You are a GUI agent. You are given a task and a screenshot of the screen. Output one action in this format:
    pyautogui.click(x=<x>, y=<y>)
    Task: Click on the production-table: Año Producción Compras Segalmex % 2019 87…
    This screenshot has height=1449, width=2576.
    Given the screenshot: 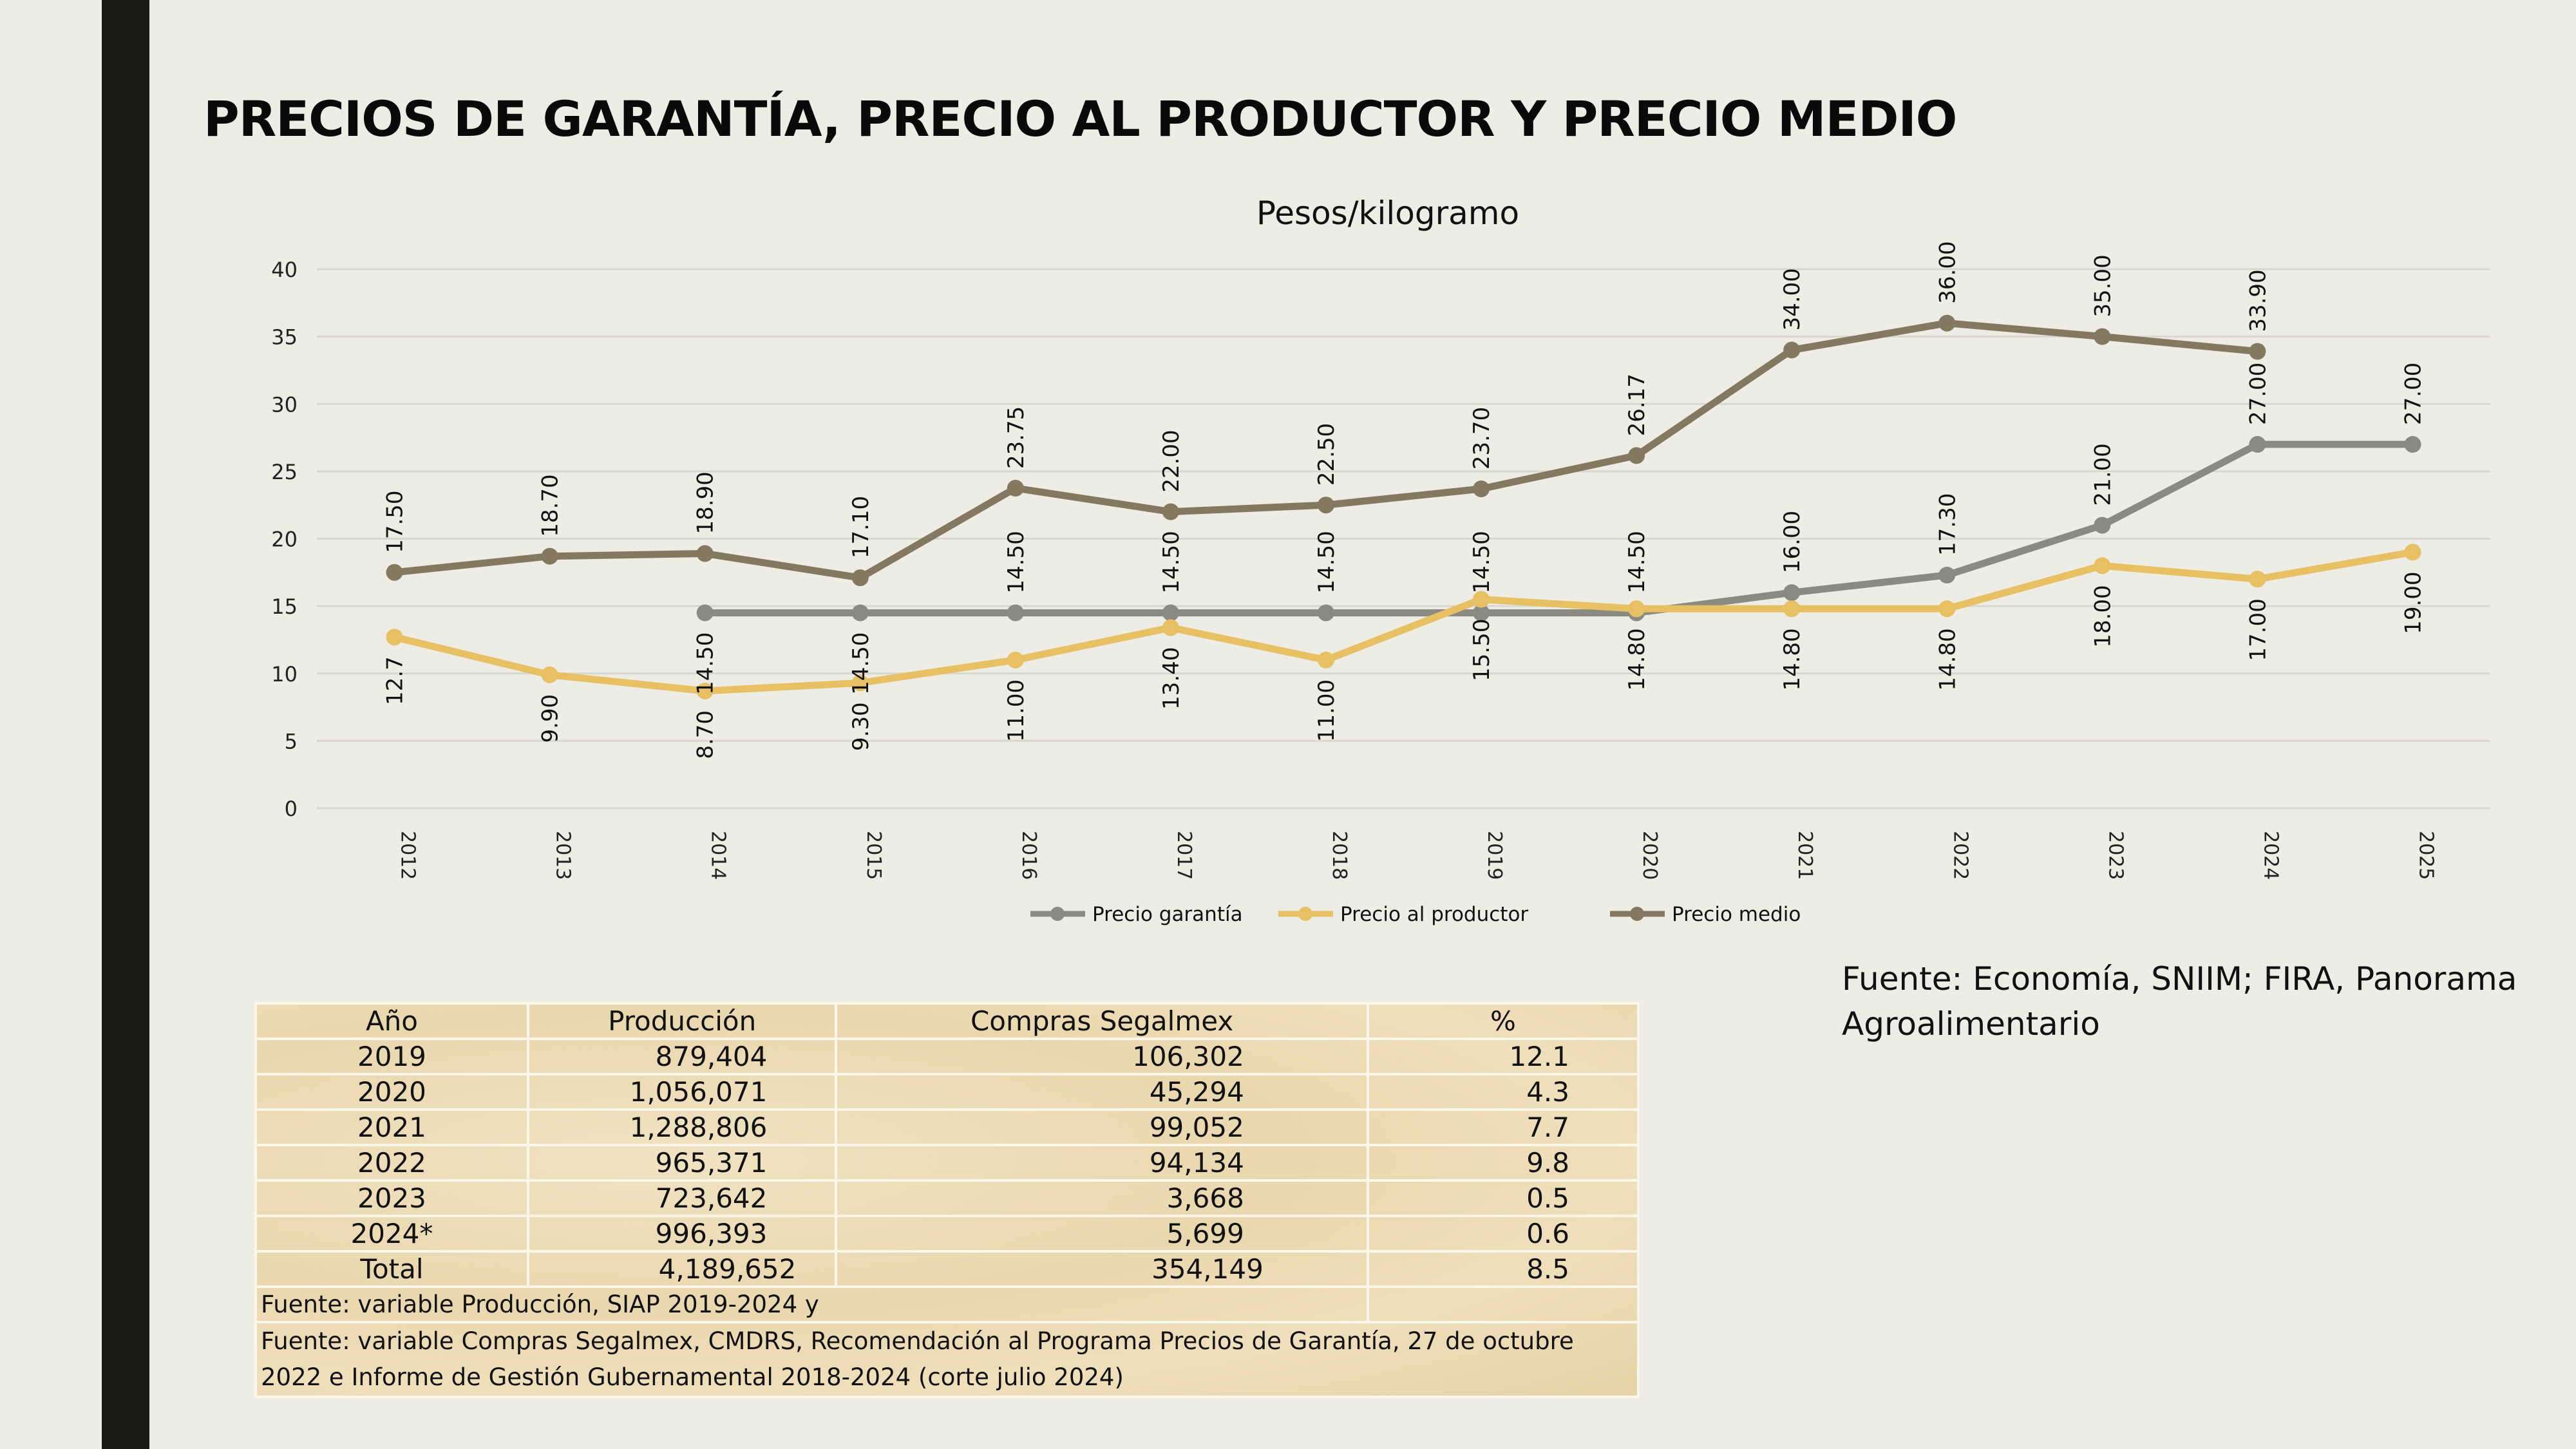 What is the action you would take?
    pyautogui.click(x=947, y=1200)
    